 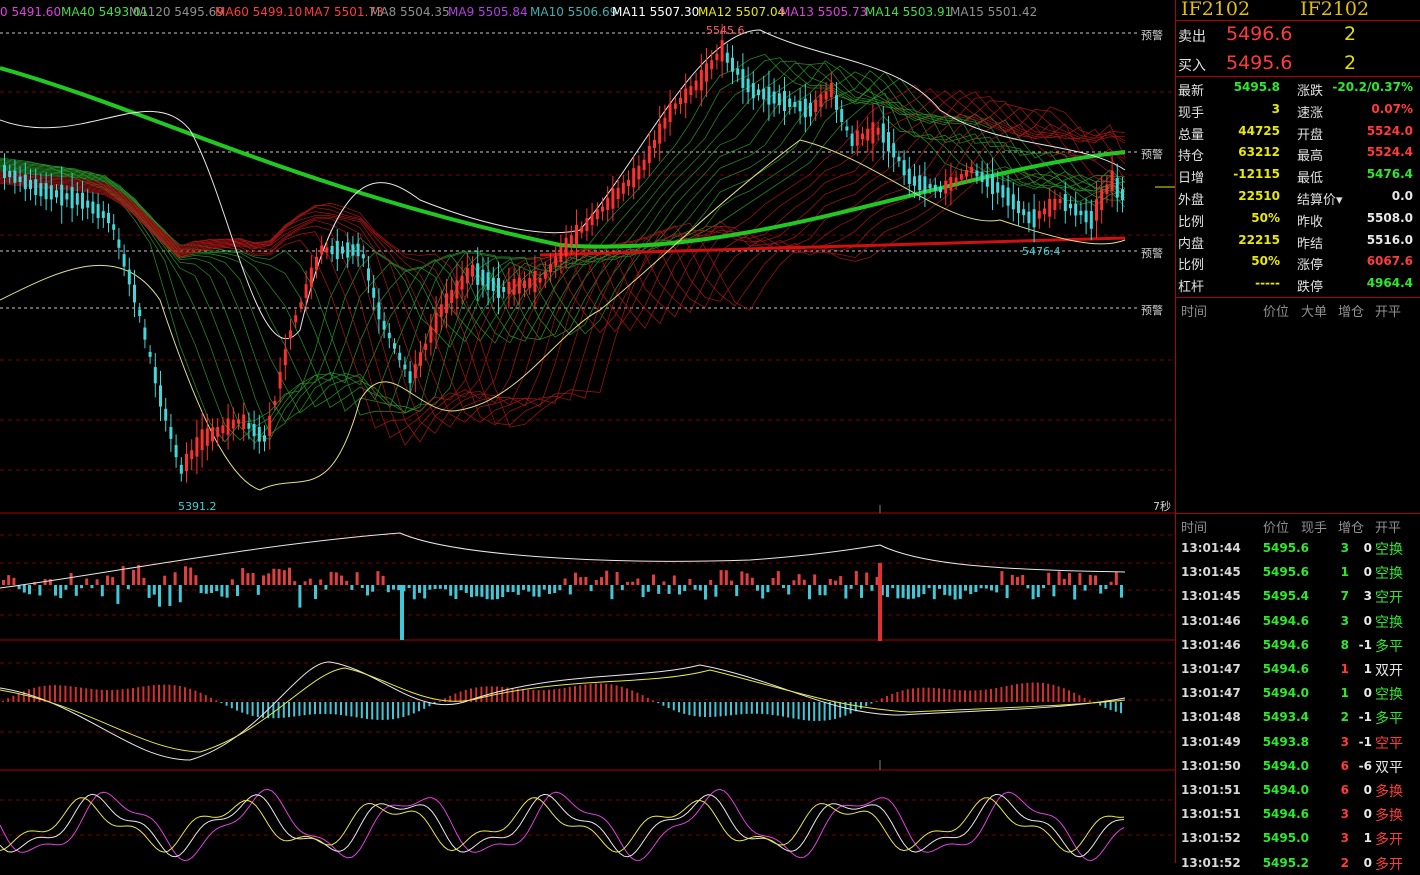 I want to click on tick-row: 13:01:47 5494.6 1 1 双开, so click(x=1298, y=669).